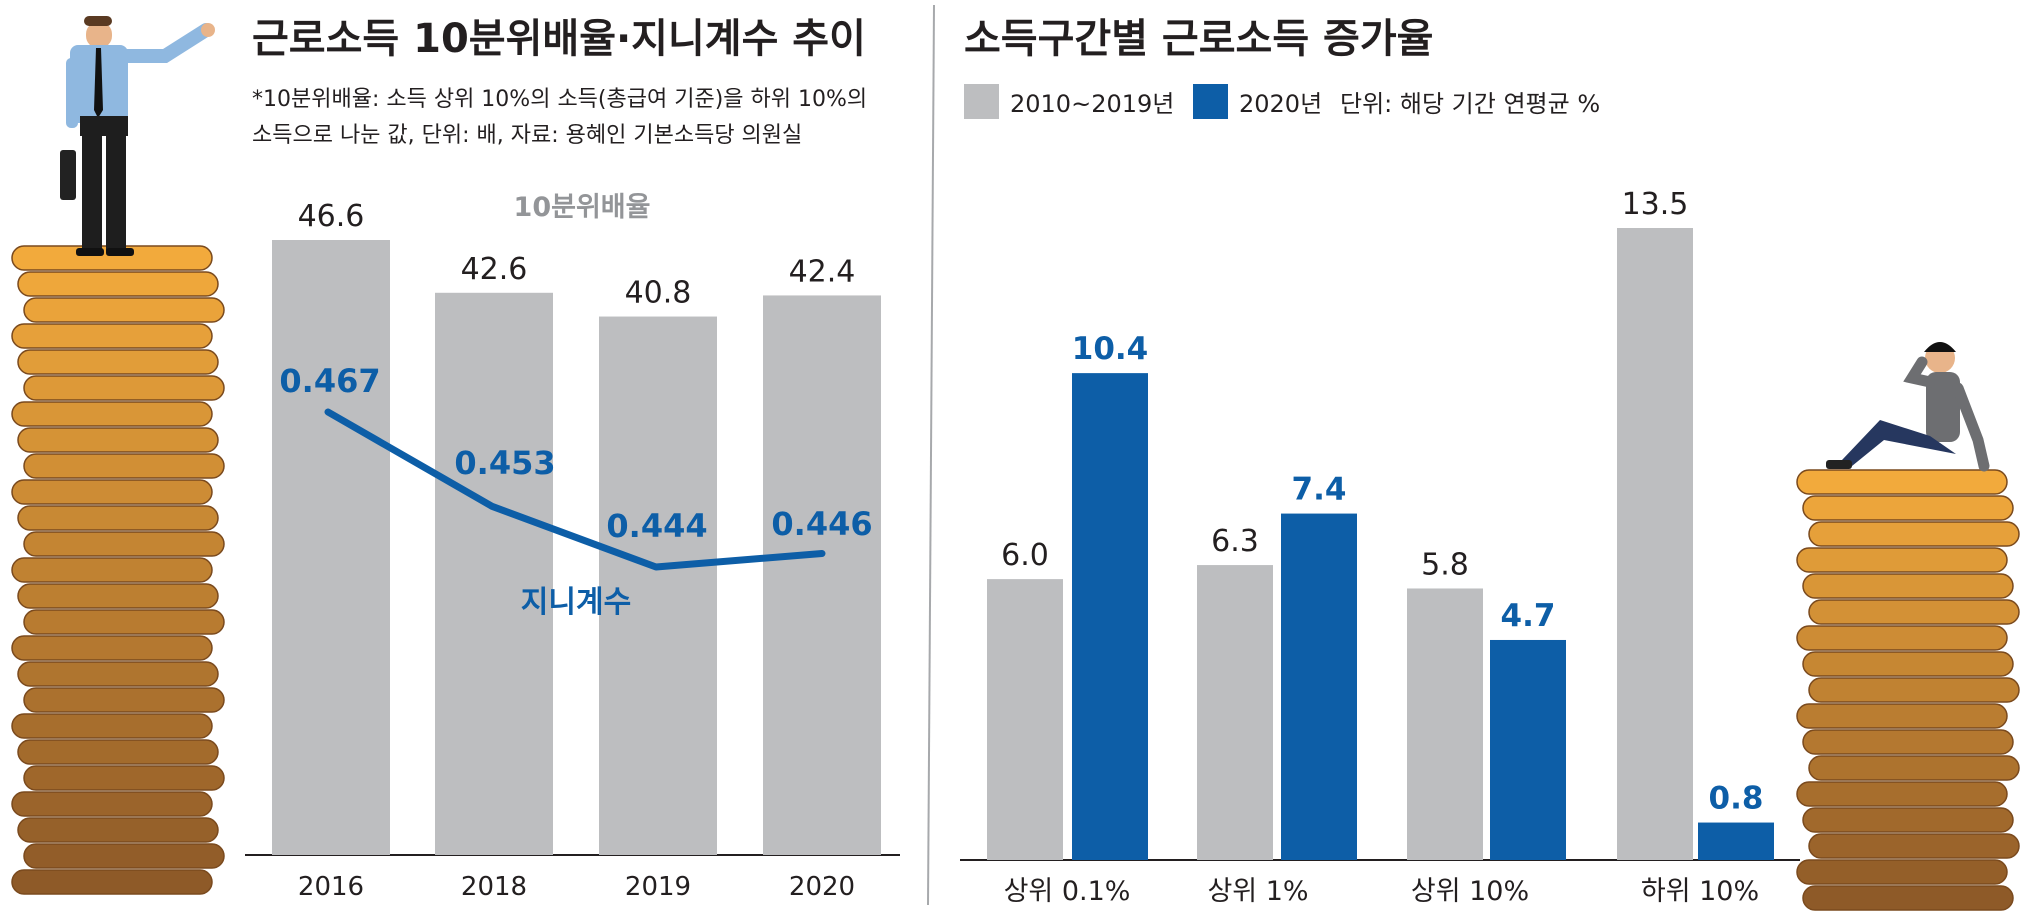 The width and height of the screenshot is (2037, 913). What do you see at coordinates (1280, 104) in the screenshot?
I see `legend-label-2020: 2020년` at bounding box center [1280, 104].